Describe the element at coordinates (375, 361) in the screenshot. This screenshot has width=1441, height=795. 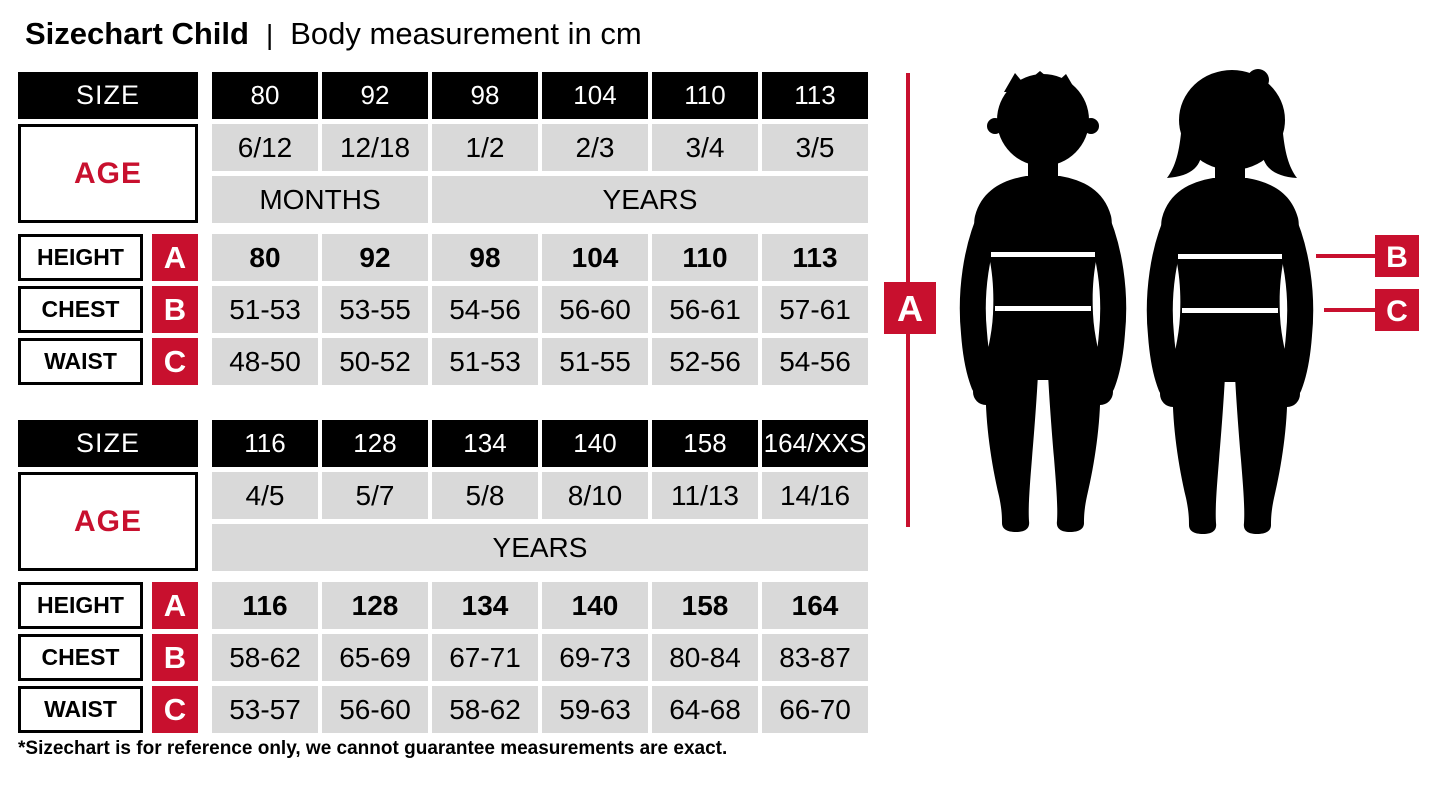
I see `table-cell: 50-52` at that location.